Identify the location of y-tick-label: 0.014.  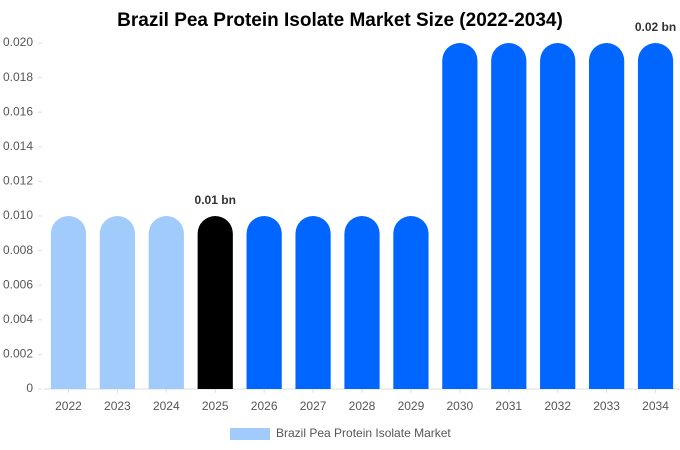
(18, 146).